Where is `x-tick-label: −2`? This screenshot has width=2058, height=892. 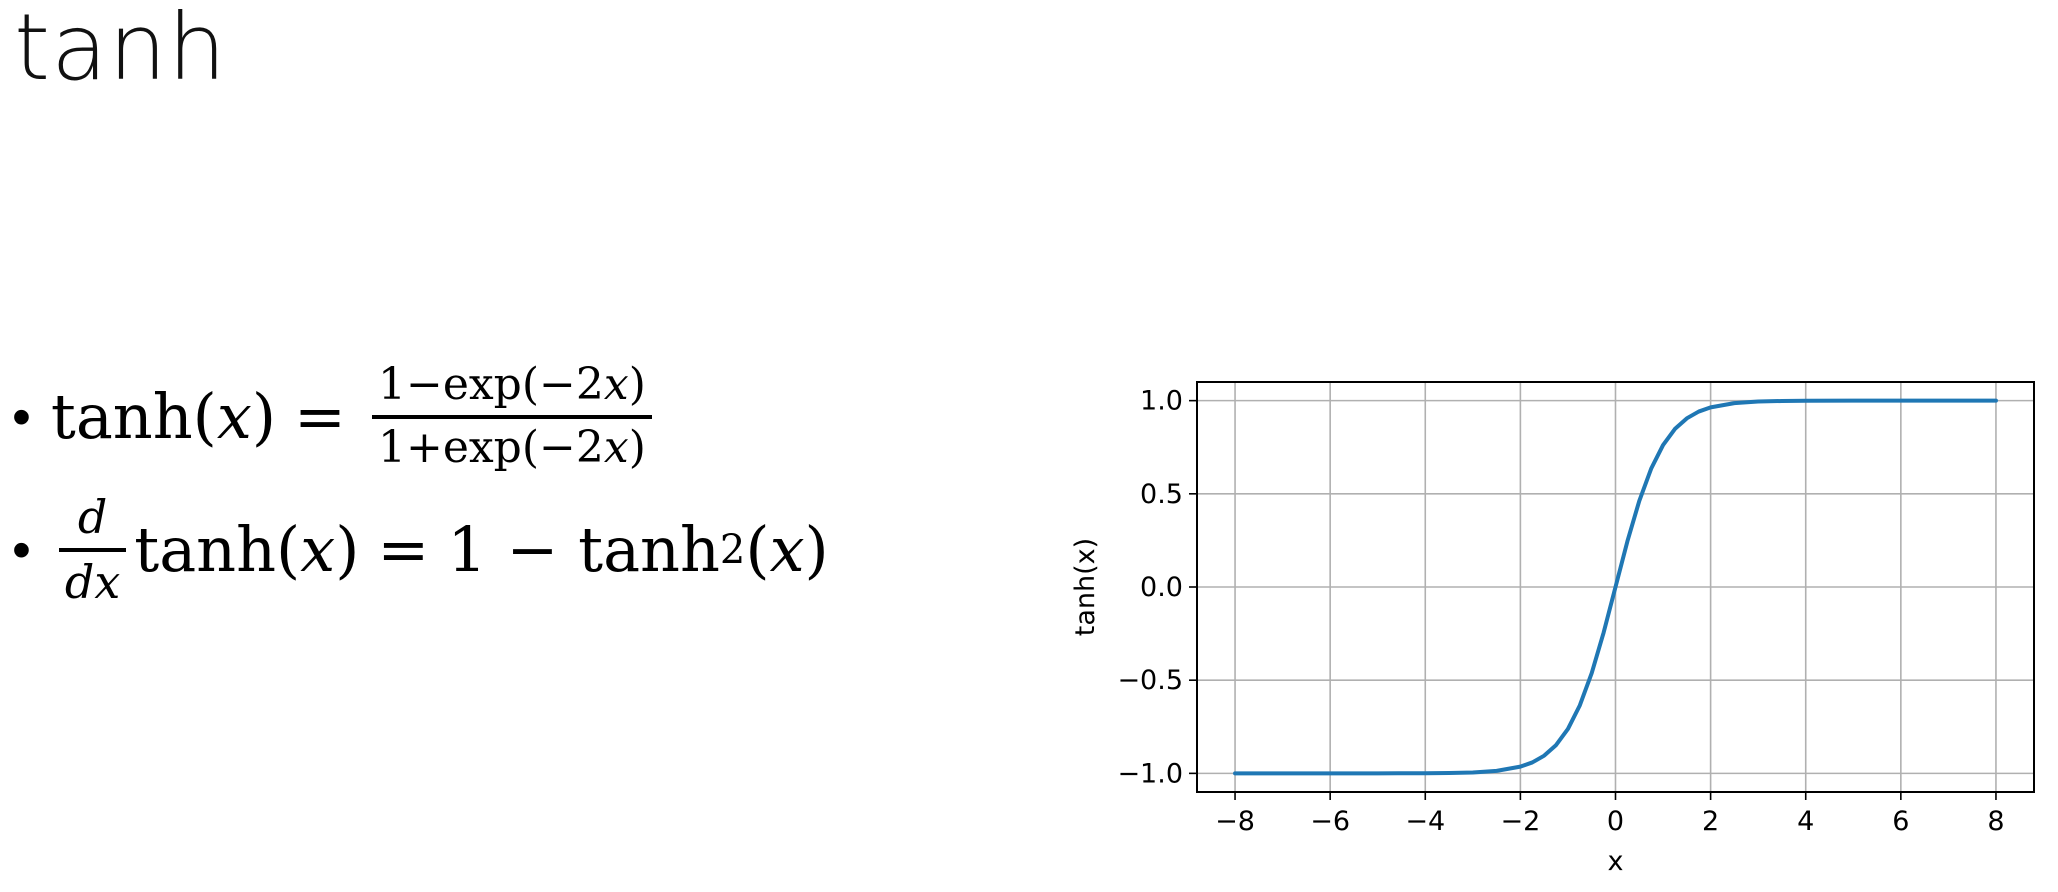 x-tick-label: −2 is located at coordinates (1520, 821).